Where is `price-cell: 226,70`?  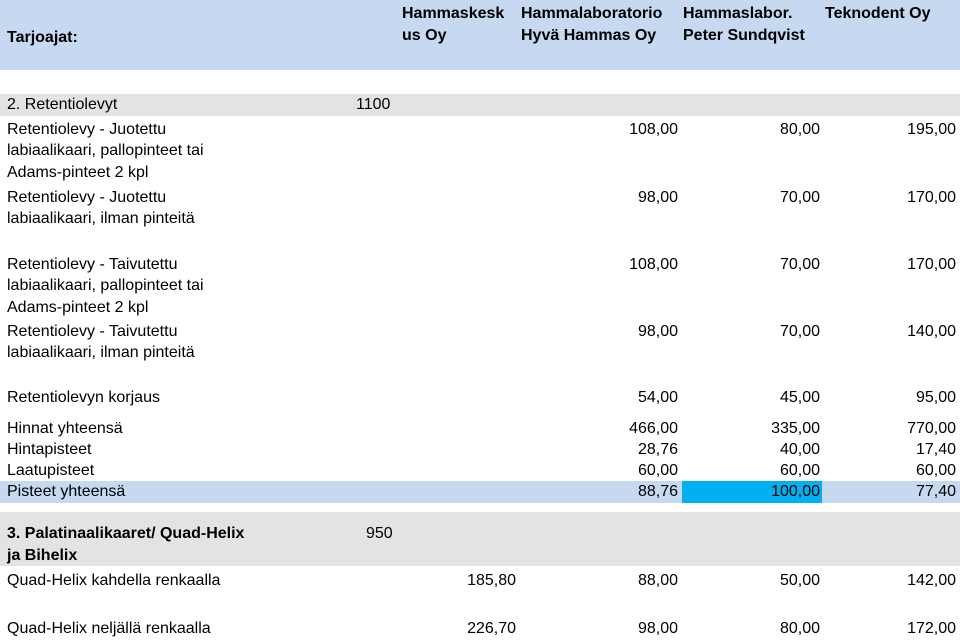
price-cell: 226,70 is located at coordinates (491, 628).